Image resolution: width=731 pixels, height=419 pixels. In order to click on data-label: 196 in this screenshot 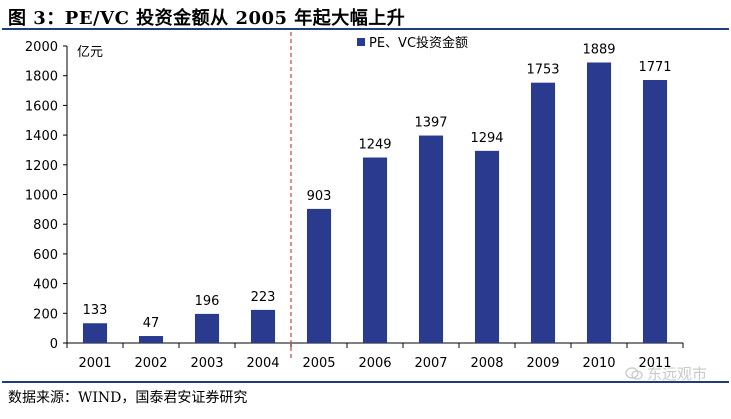, I will do `click(207, 301)`.